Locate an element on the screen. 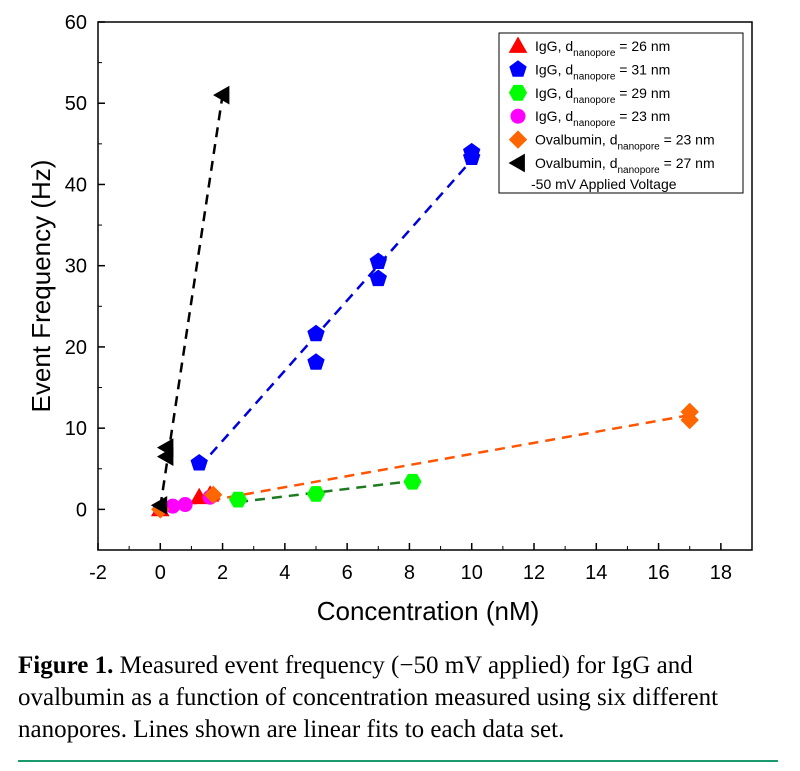 This screenshot has width=800, height=771. legend-suffix: = 27 nm is located at coordinates (687, 163).